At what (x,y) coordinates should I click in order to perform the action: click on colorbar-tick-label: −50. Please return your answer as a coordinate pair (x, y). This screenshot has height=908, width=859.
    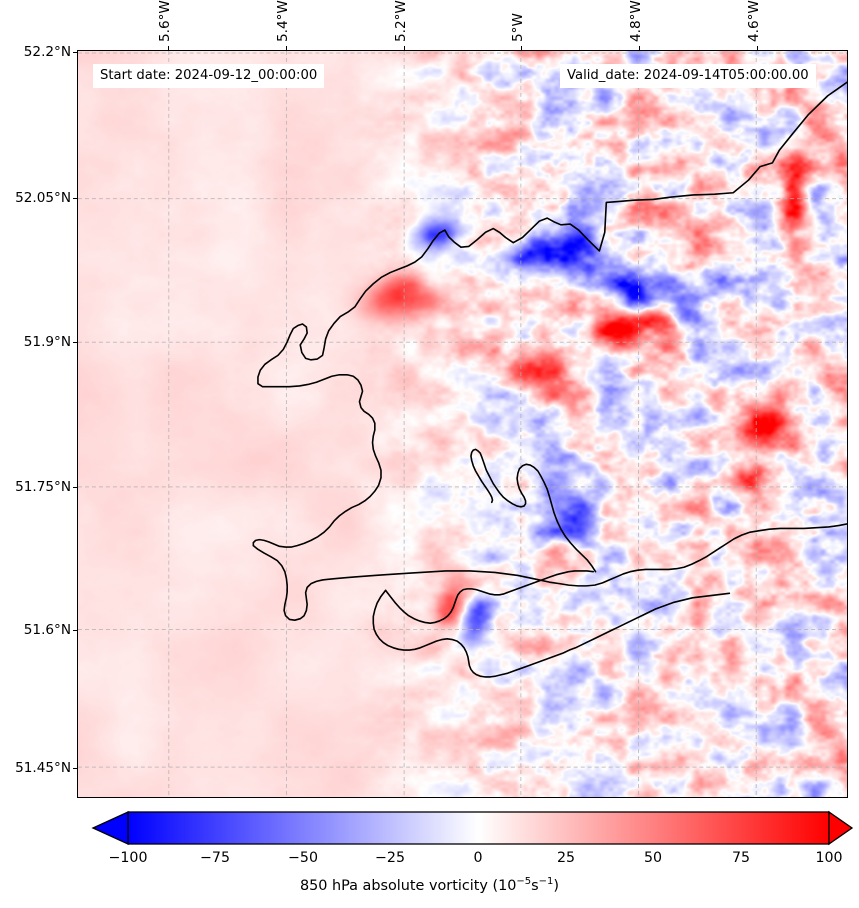
    Looking at the image, I should click on (303, 858).